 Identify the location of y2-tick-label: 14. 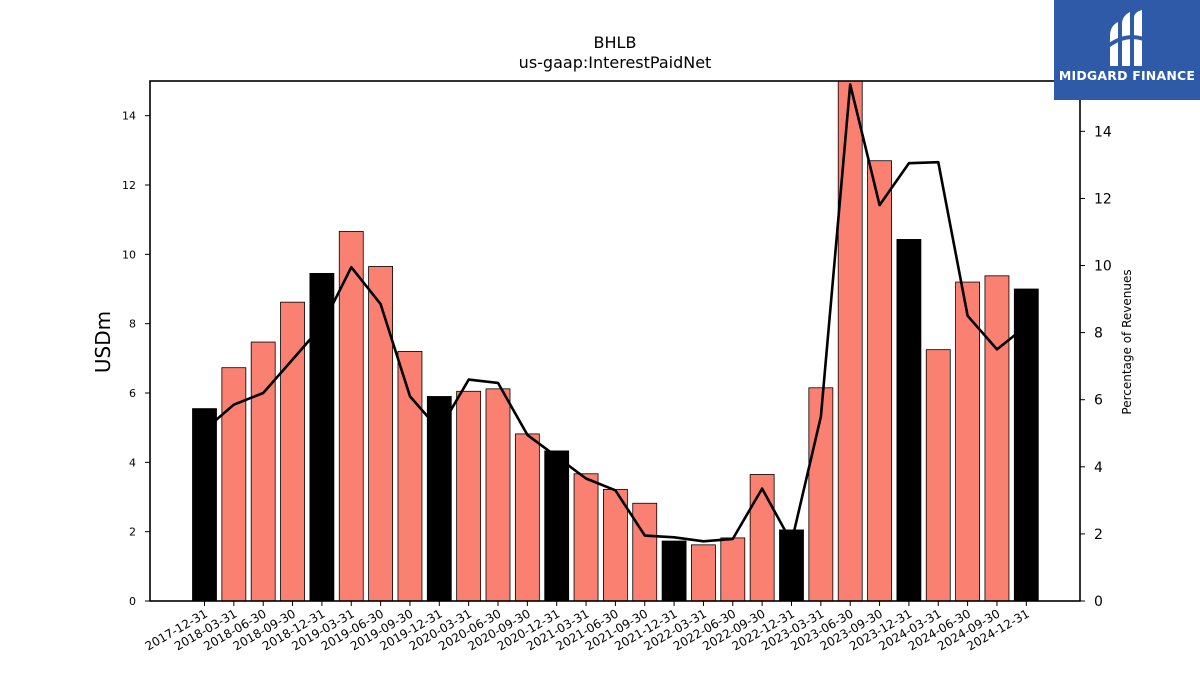
(1103, 132).